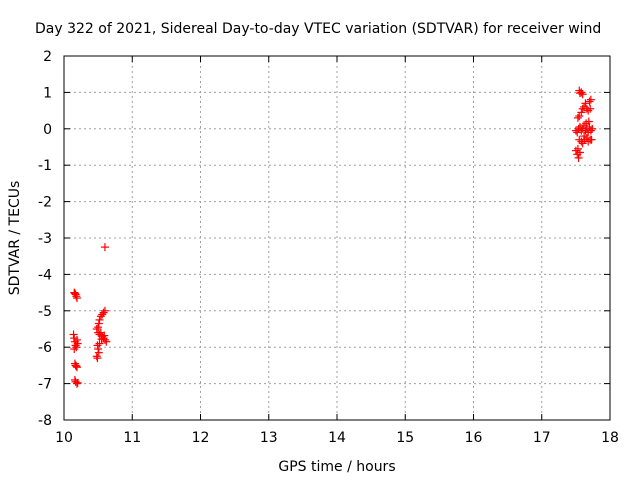 Image resolution: width=640 pixels, height=480 pixels. What do you see at coordinates (45, 385) in the screenshot?
I see `y-tick-label: -7` at bounding box center [45, 385].